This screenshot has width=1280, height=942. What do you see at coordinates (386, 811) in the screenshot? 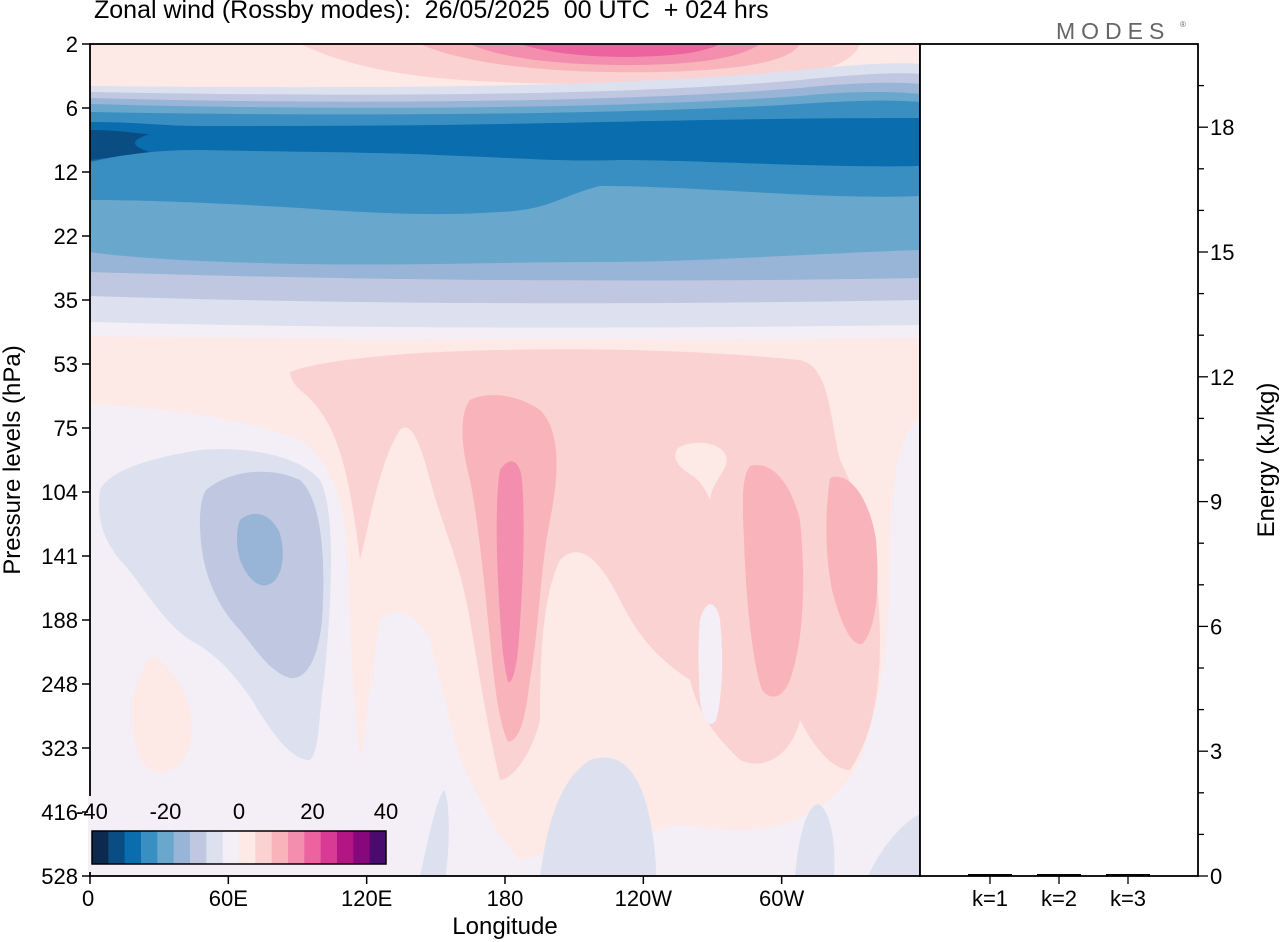
I see `colorbar-tick-label: 40` at bounding box center [386, 811].